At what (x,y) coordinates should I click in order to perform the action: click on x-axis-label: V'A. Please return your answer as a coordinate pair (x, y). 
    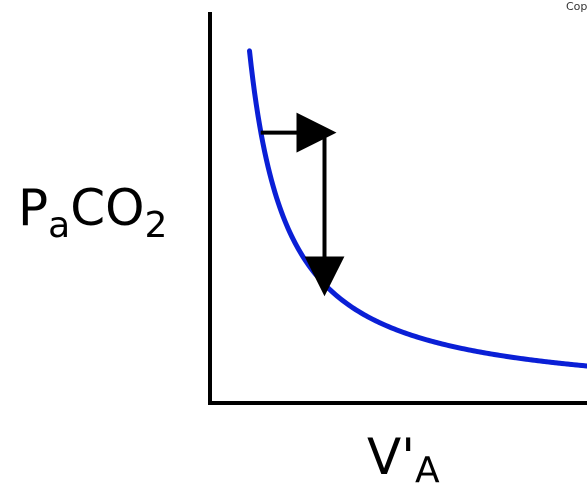
    Looking at the image, I should click on (403, 456).